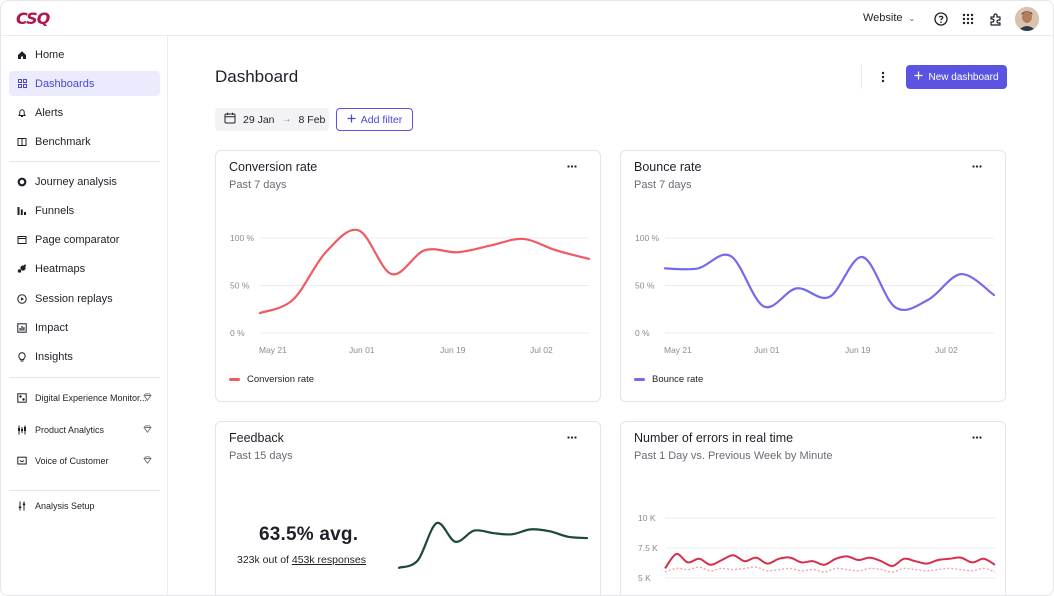  What do you see at coordinates (22, 397) in the screenshot?
I see `dem-icon` at bounding box center [22, 397].